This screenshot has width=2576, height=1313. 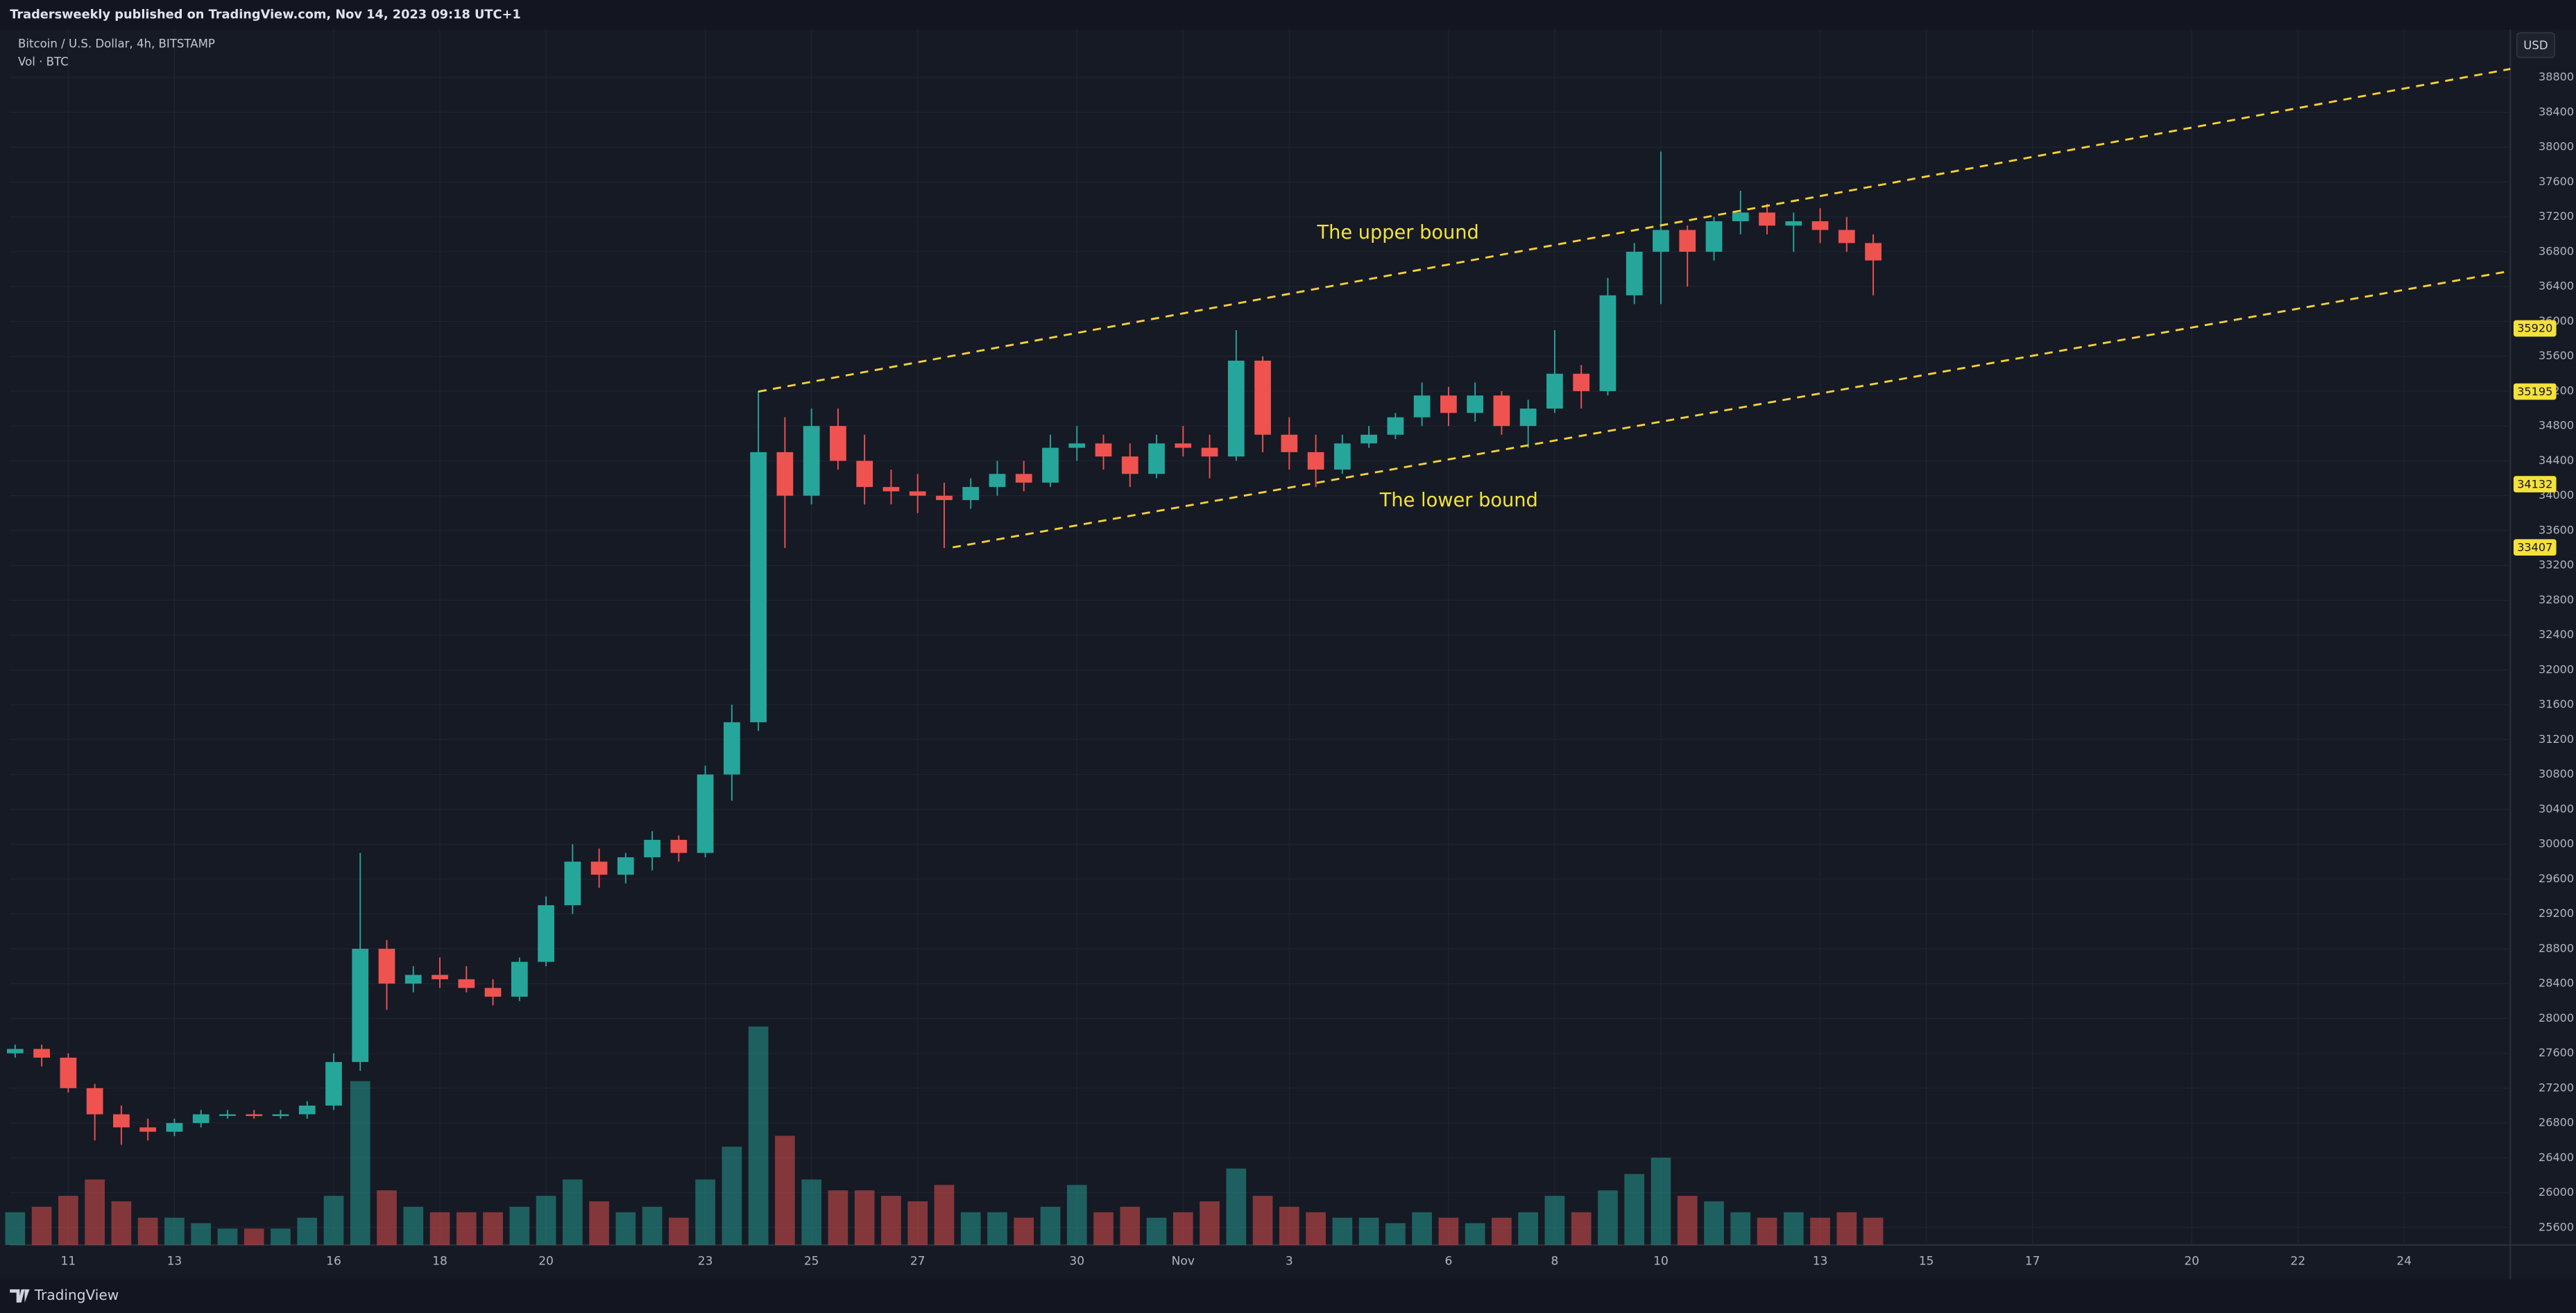 I want to click on currency: USD, so click(x=2535, y=45).